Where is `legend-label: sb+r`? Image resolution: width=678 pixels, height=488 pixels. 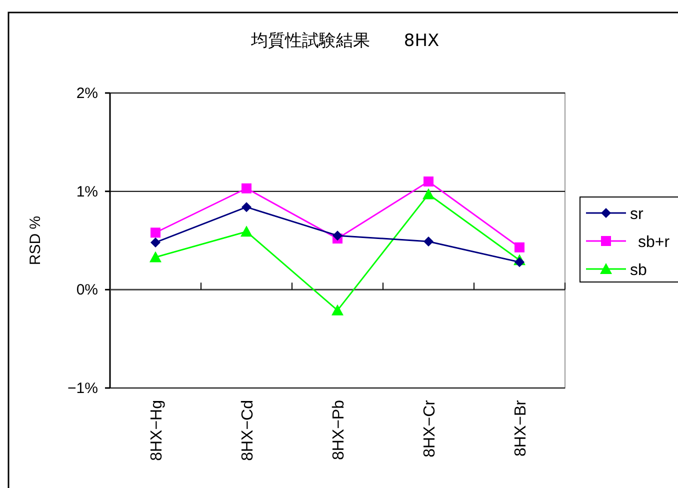
legend-label: sb+r is located at coordinates (654, 242).